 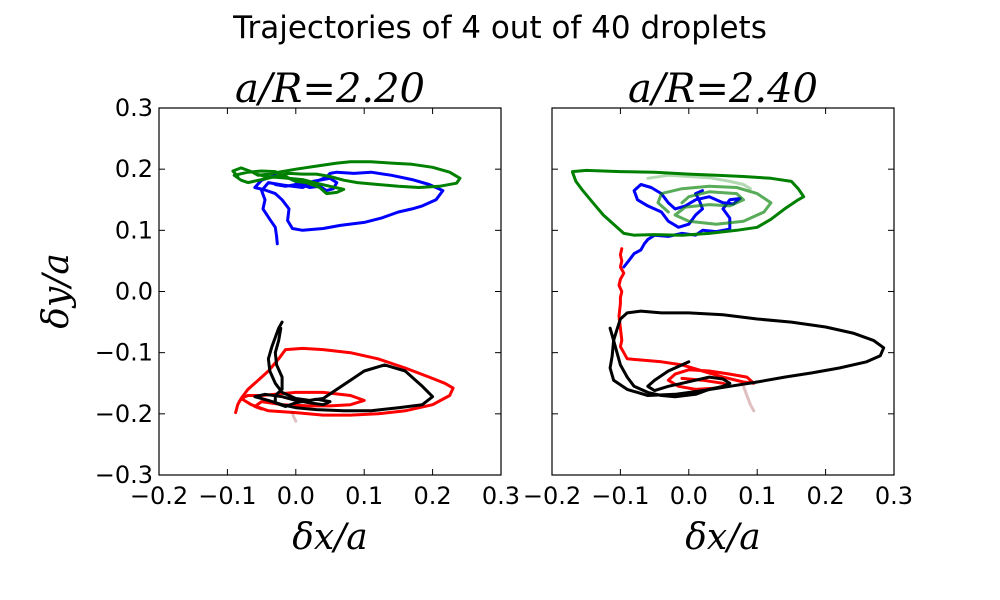 What do you see at coordinates (134, 292) in the screenshot?
I see `y-tick-label: 0.0` at bounding box center [134, 292].